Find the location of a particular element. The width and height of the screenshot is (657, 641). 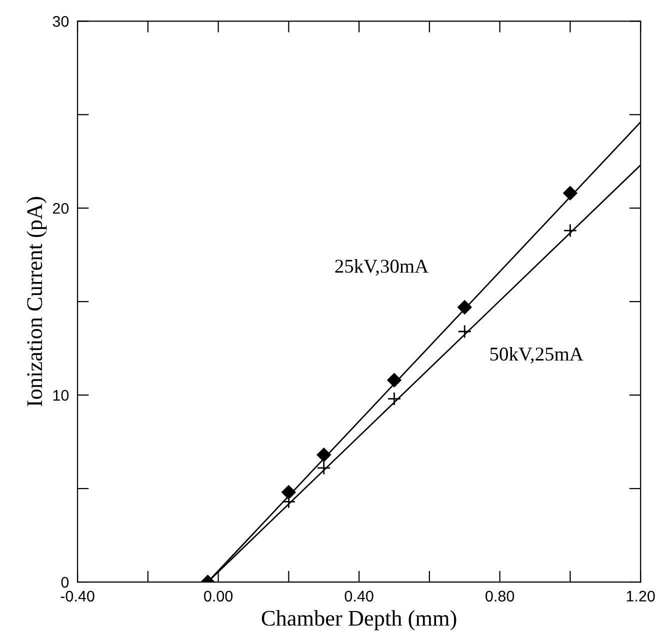

y-tick-label: 0 is located at coordinates (65, 582).